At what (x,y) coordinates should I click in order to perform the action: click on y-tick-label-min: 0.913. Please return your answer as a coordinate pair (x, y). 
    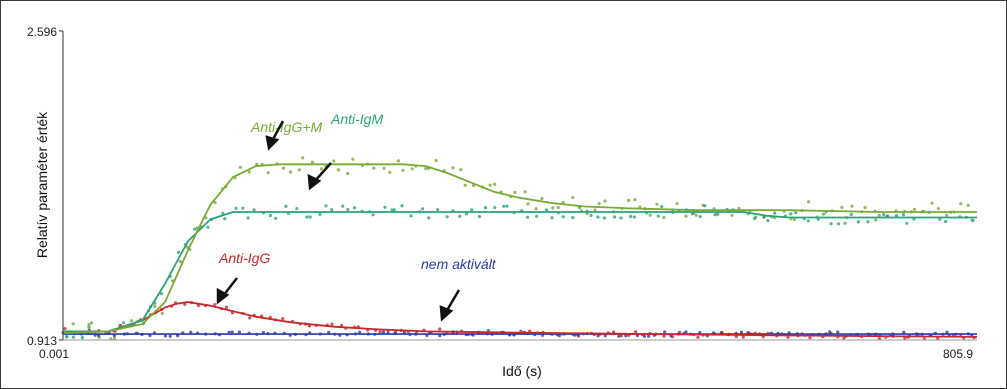
    Looking at the image, I should click on (42, 341).